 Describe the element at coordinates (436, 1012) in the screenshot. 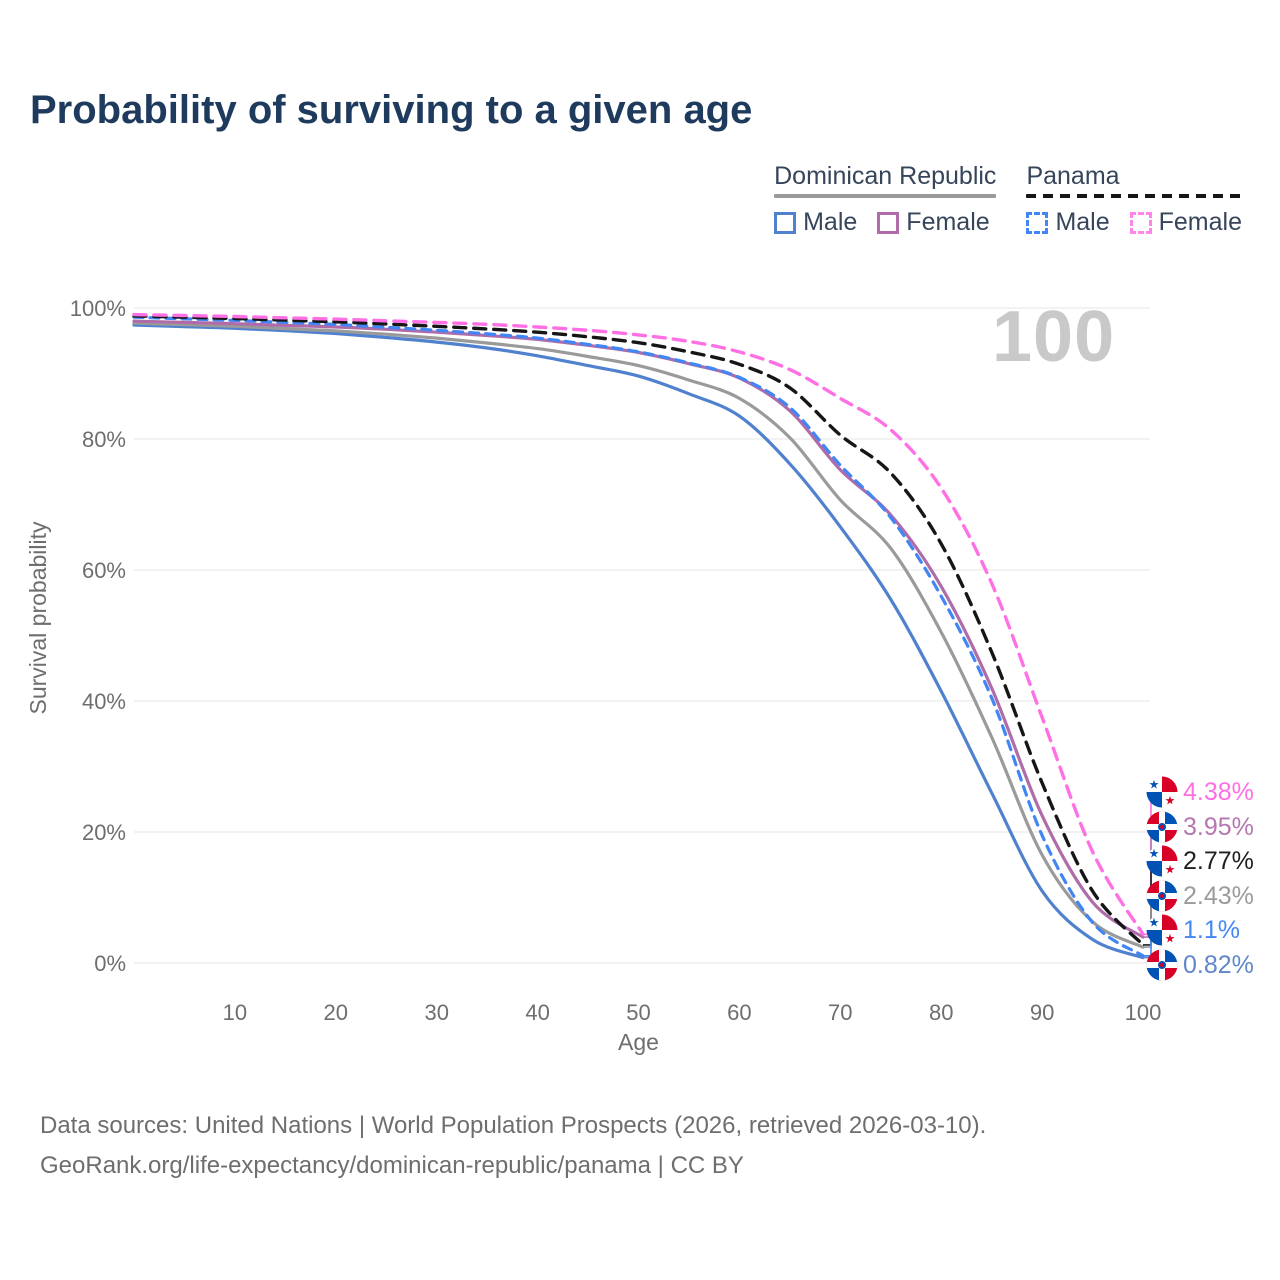

I see `x-tick-label: 30` at that location.